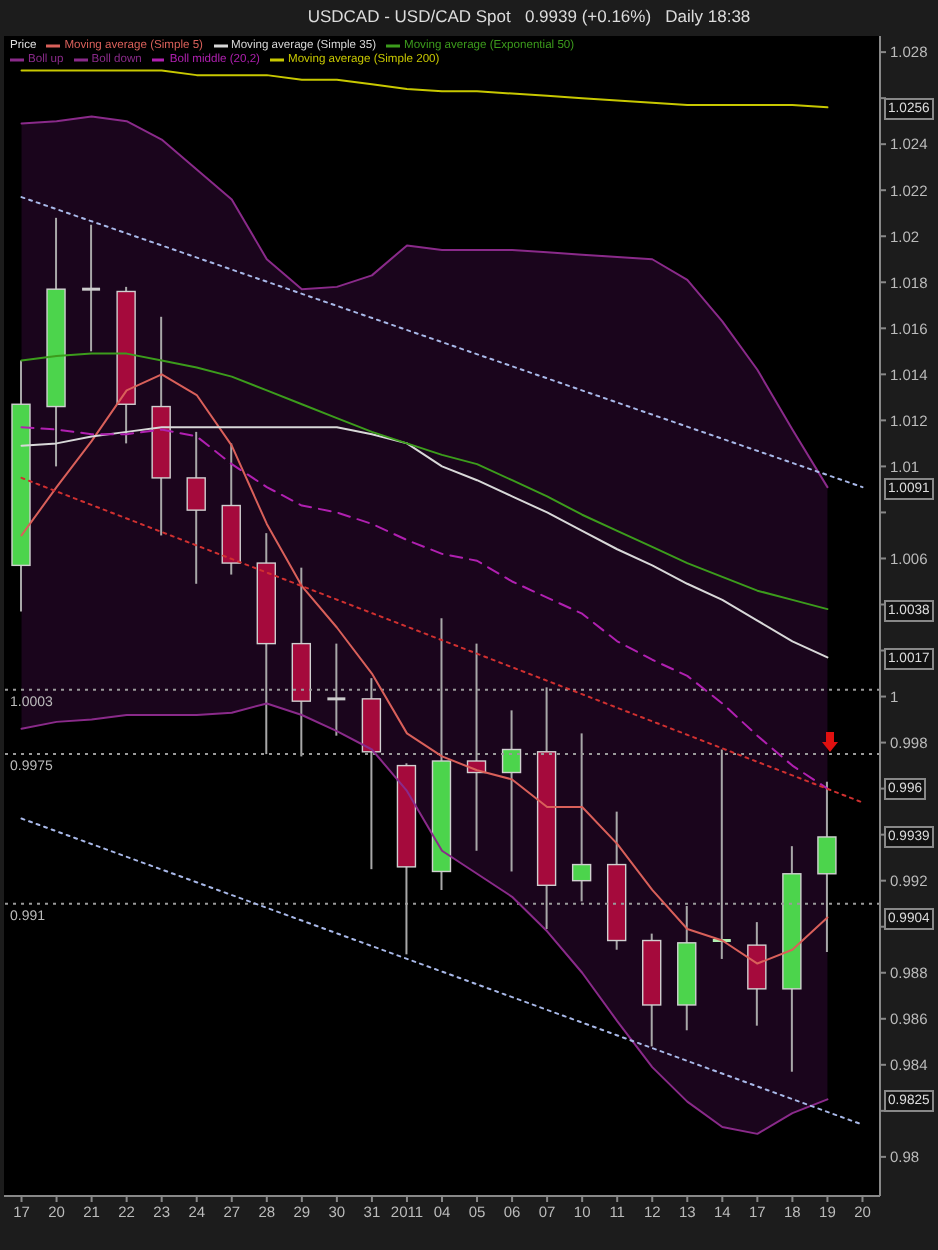  What do you see at coordinates (529, 16) in the screenshot?
I see `chart-title: USDCAD - USD/CAD Spot 0.9939 (+0.16%) Daily 18:38` at bounding box center [529, 16].